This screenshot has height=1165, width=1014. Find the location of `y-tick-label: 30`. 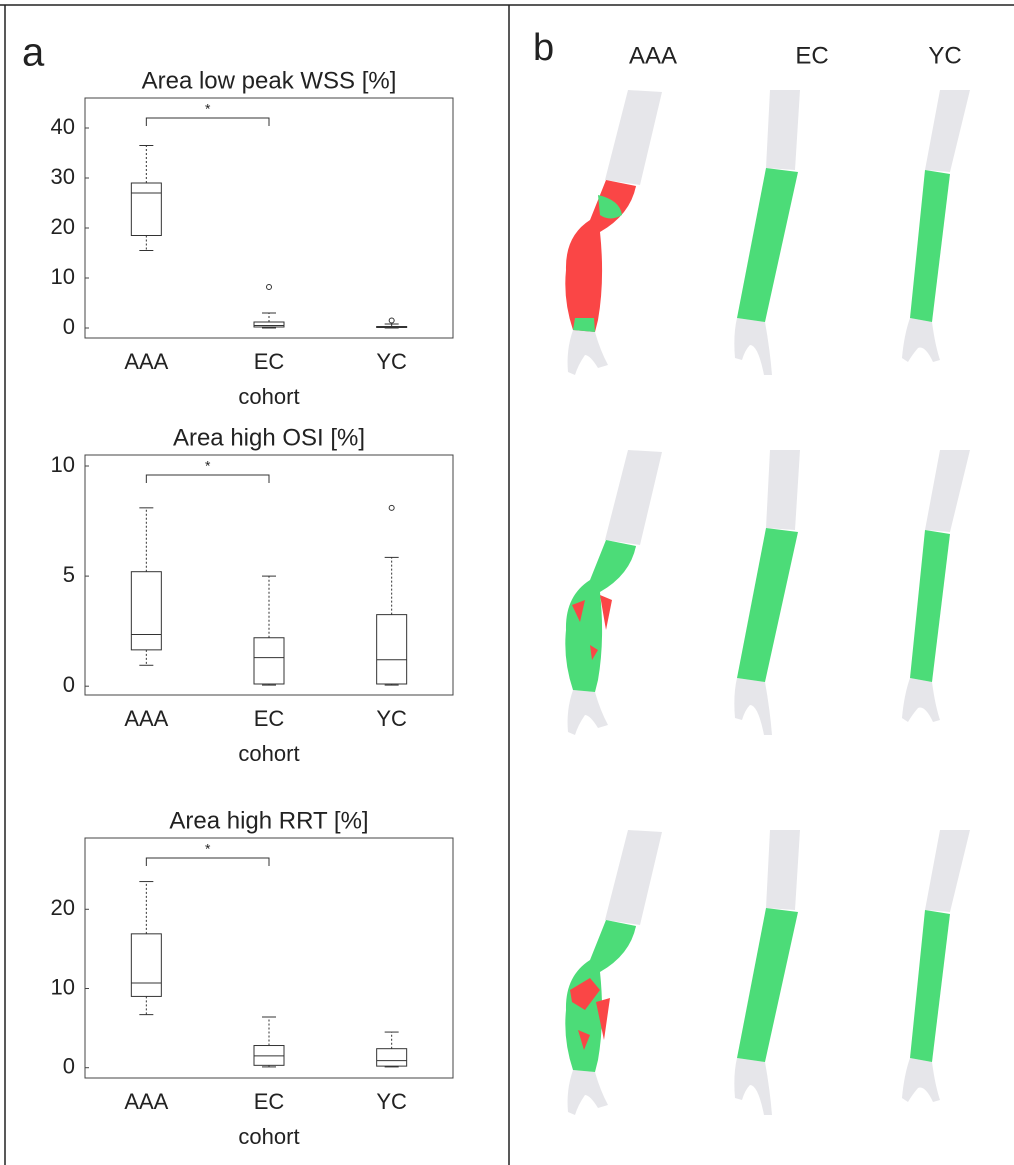

y-tick-label: 30 is located at coordinates (63, 176).